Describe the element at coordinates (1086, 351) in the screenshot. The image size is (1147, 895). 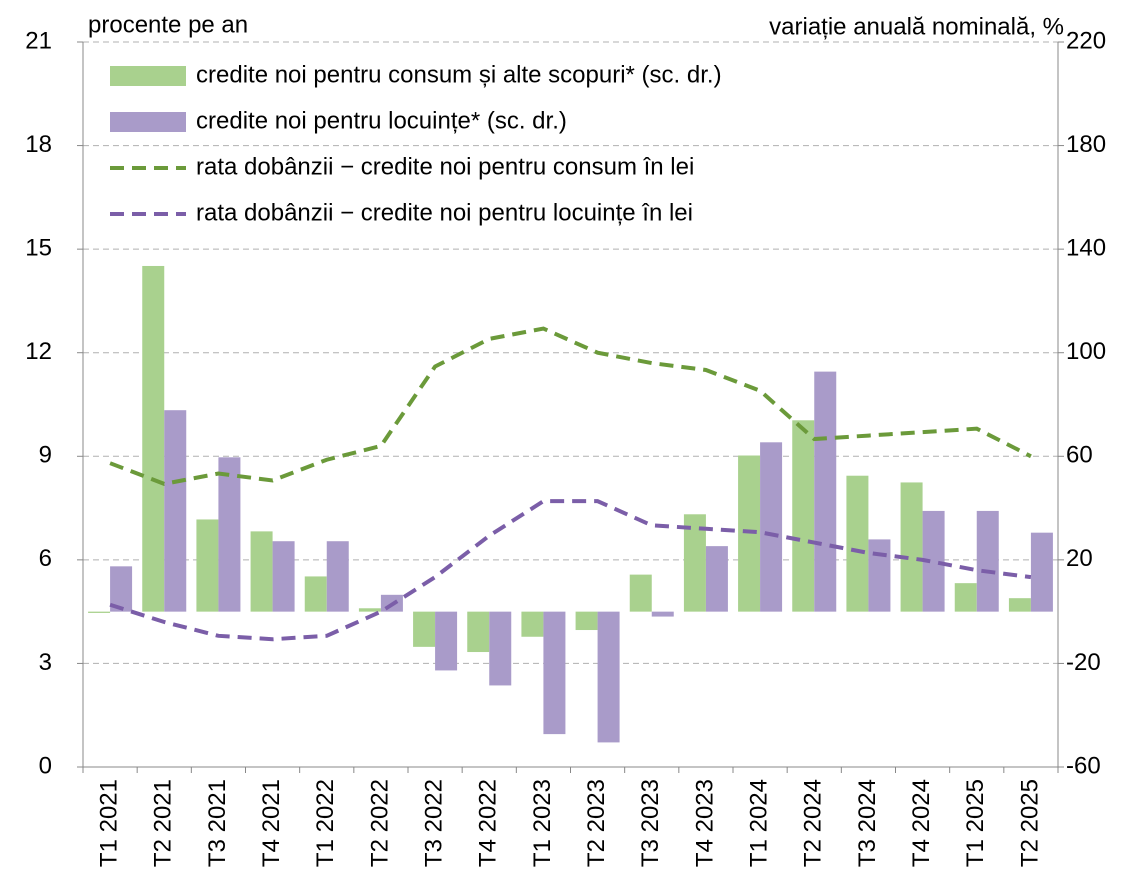
I see `y2-tick-label: 100` at that location.